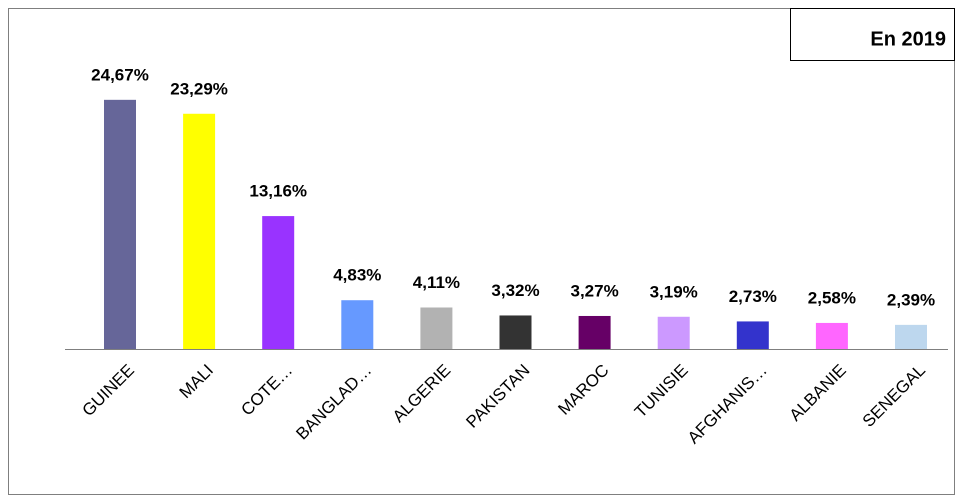 The image size is (956, 503). What do you see at coordinates (753, 296) in the screenshot?
I see `value-label: 2,73%` at bounding box center [753, 296].